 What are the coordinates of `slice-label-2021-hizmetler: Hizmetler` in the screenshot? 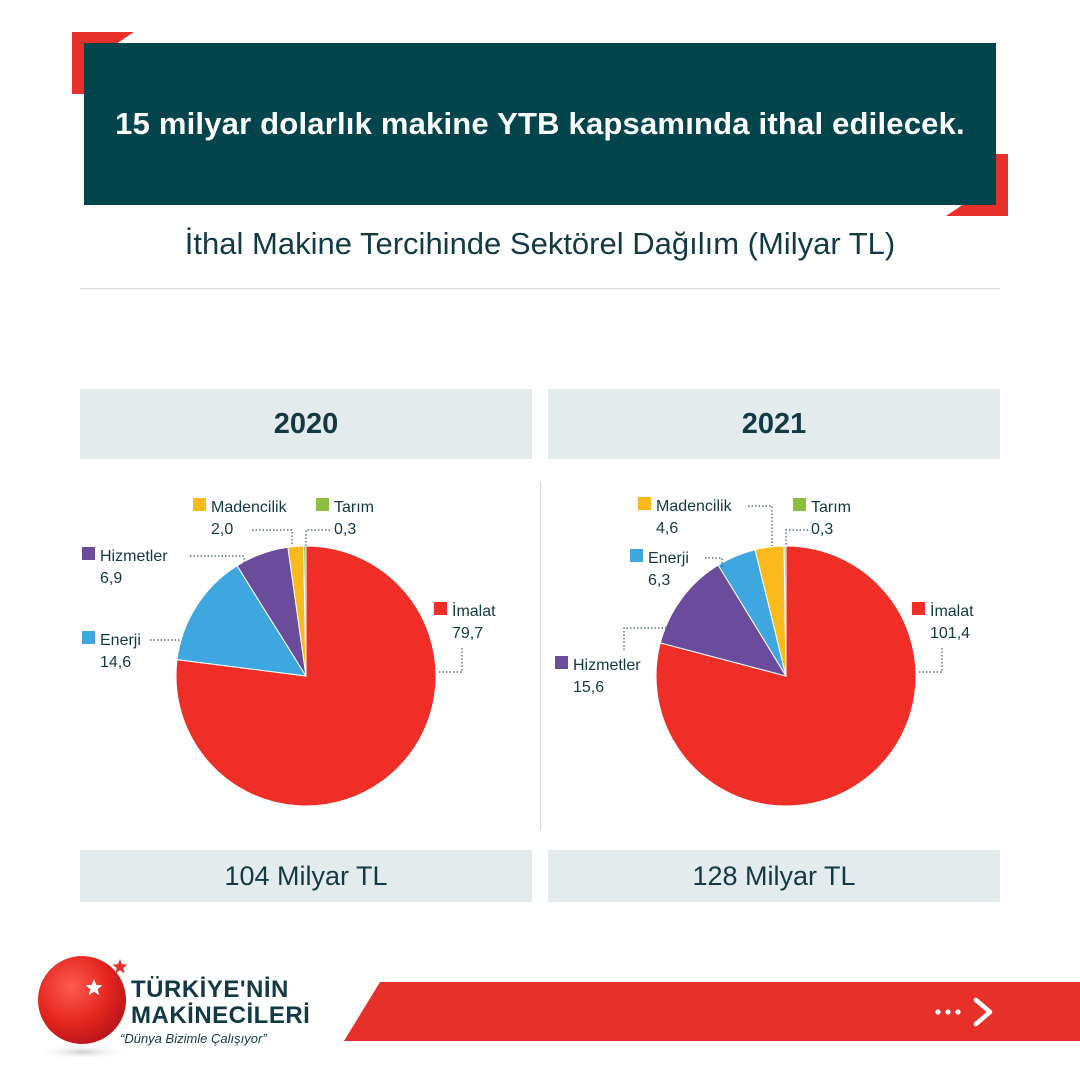 It's located at (607, 665).